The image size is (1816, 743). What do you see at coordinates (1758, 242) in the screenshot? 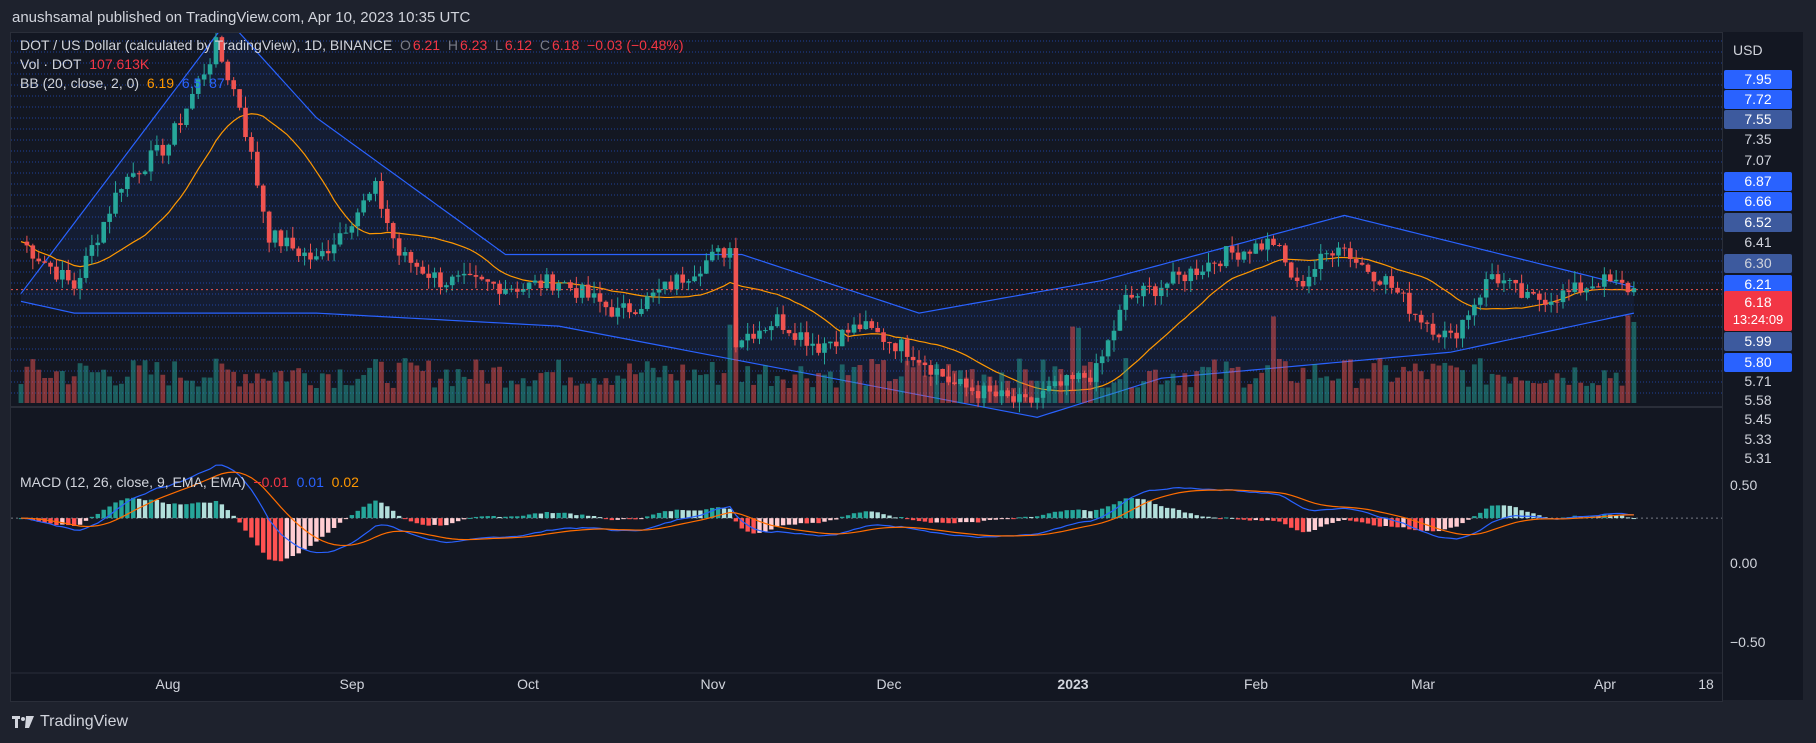
I see `price-tick-label: 6.41` at bounding box center [1758, 242].